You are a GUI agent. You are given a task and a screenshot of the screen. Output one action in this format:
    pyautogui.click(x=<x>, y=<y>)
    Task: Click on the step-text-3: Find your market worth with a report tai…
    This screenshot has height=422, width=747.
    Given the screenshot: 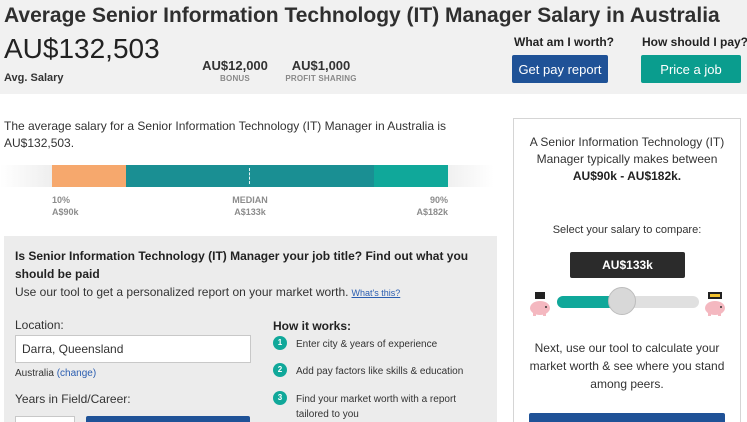 What is the action you would take?
    pyautogui.click(x=376, y=407)
    